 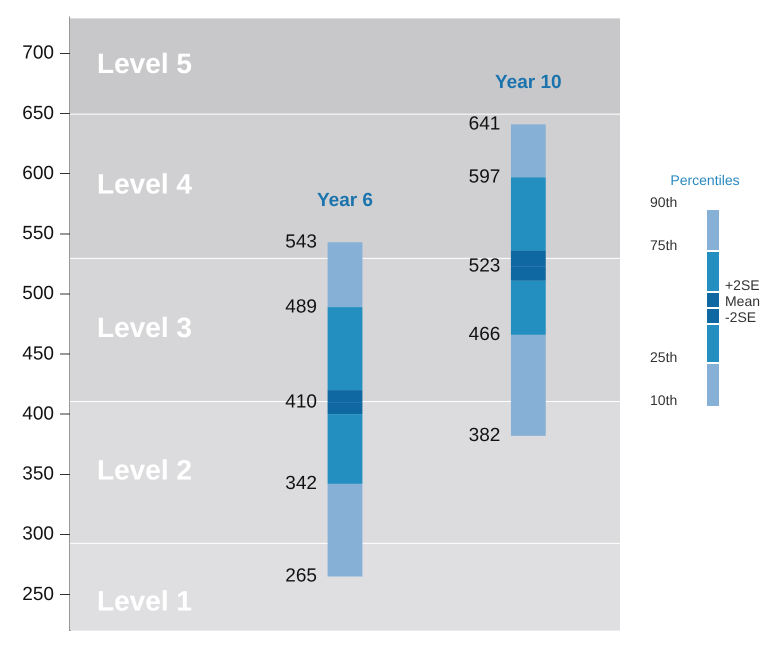 What do you see at coordinates (301, 241) in the screenshot?
I see `annotation: 543` at bounding box center [301, 241].